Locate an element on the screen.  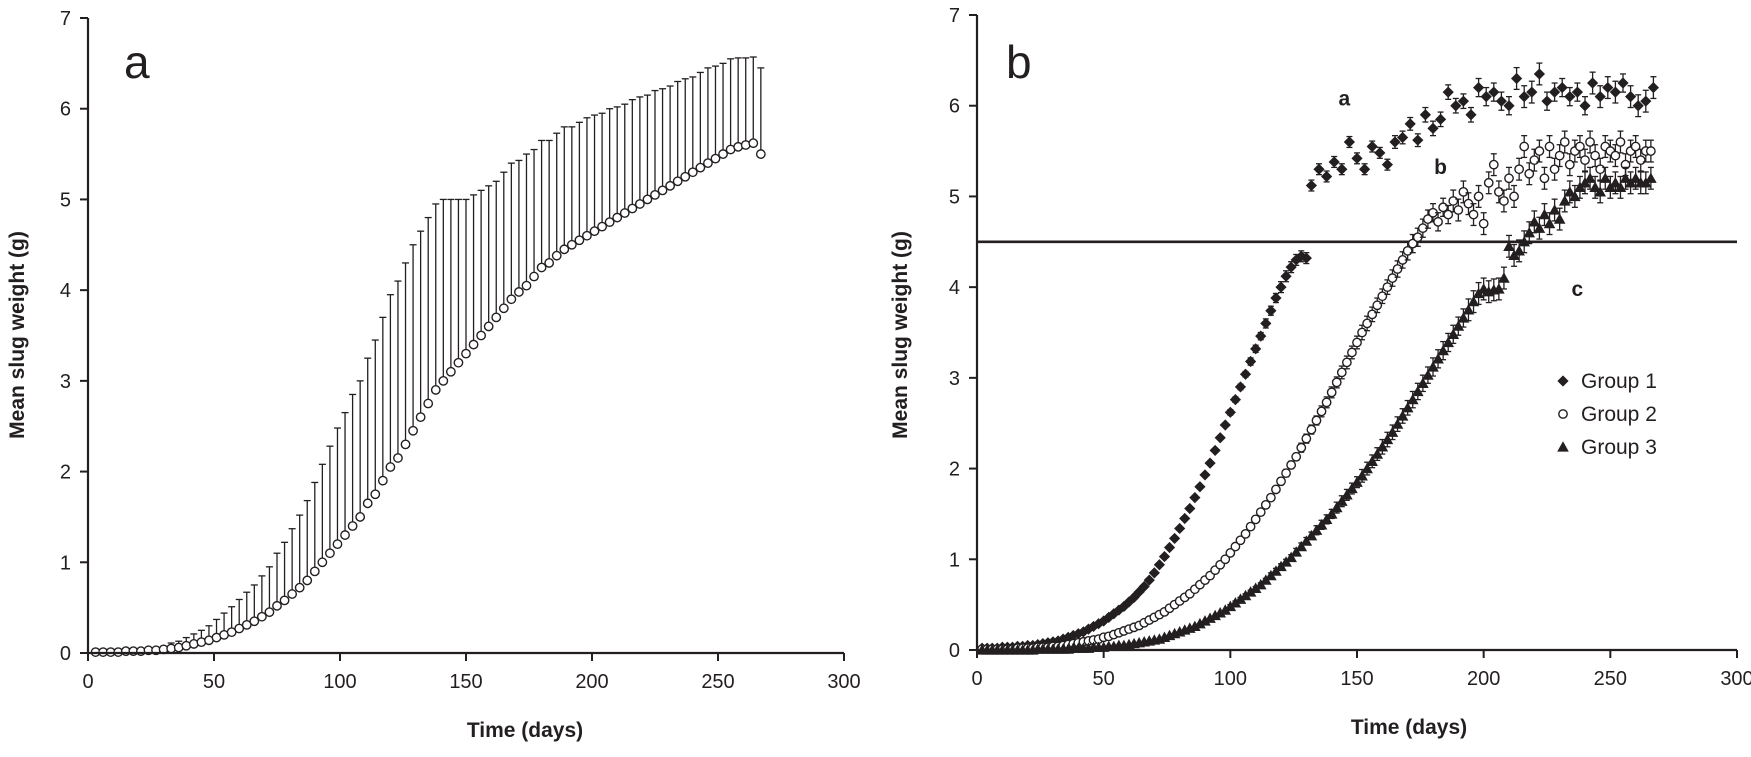
panel-b-y-tick-label: 0 is located at coordinates (954, 651).